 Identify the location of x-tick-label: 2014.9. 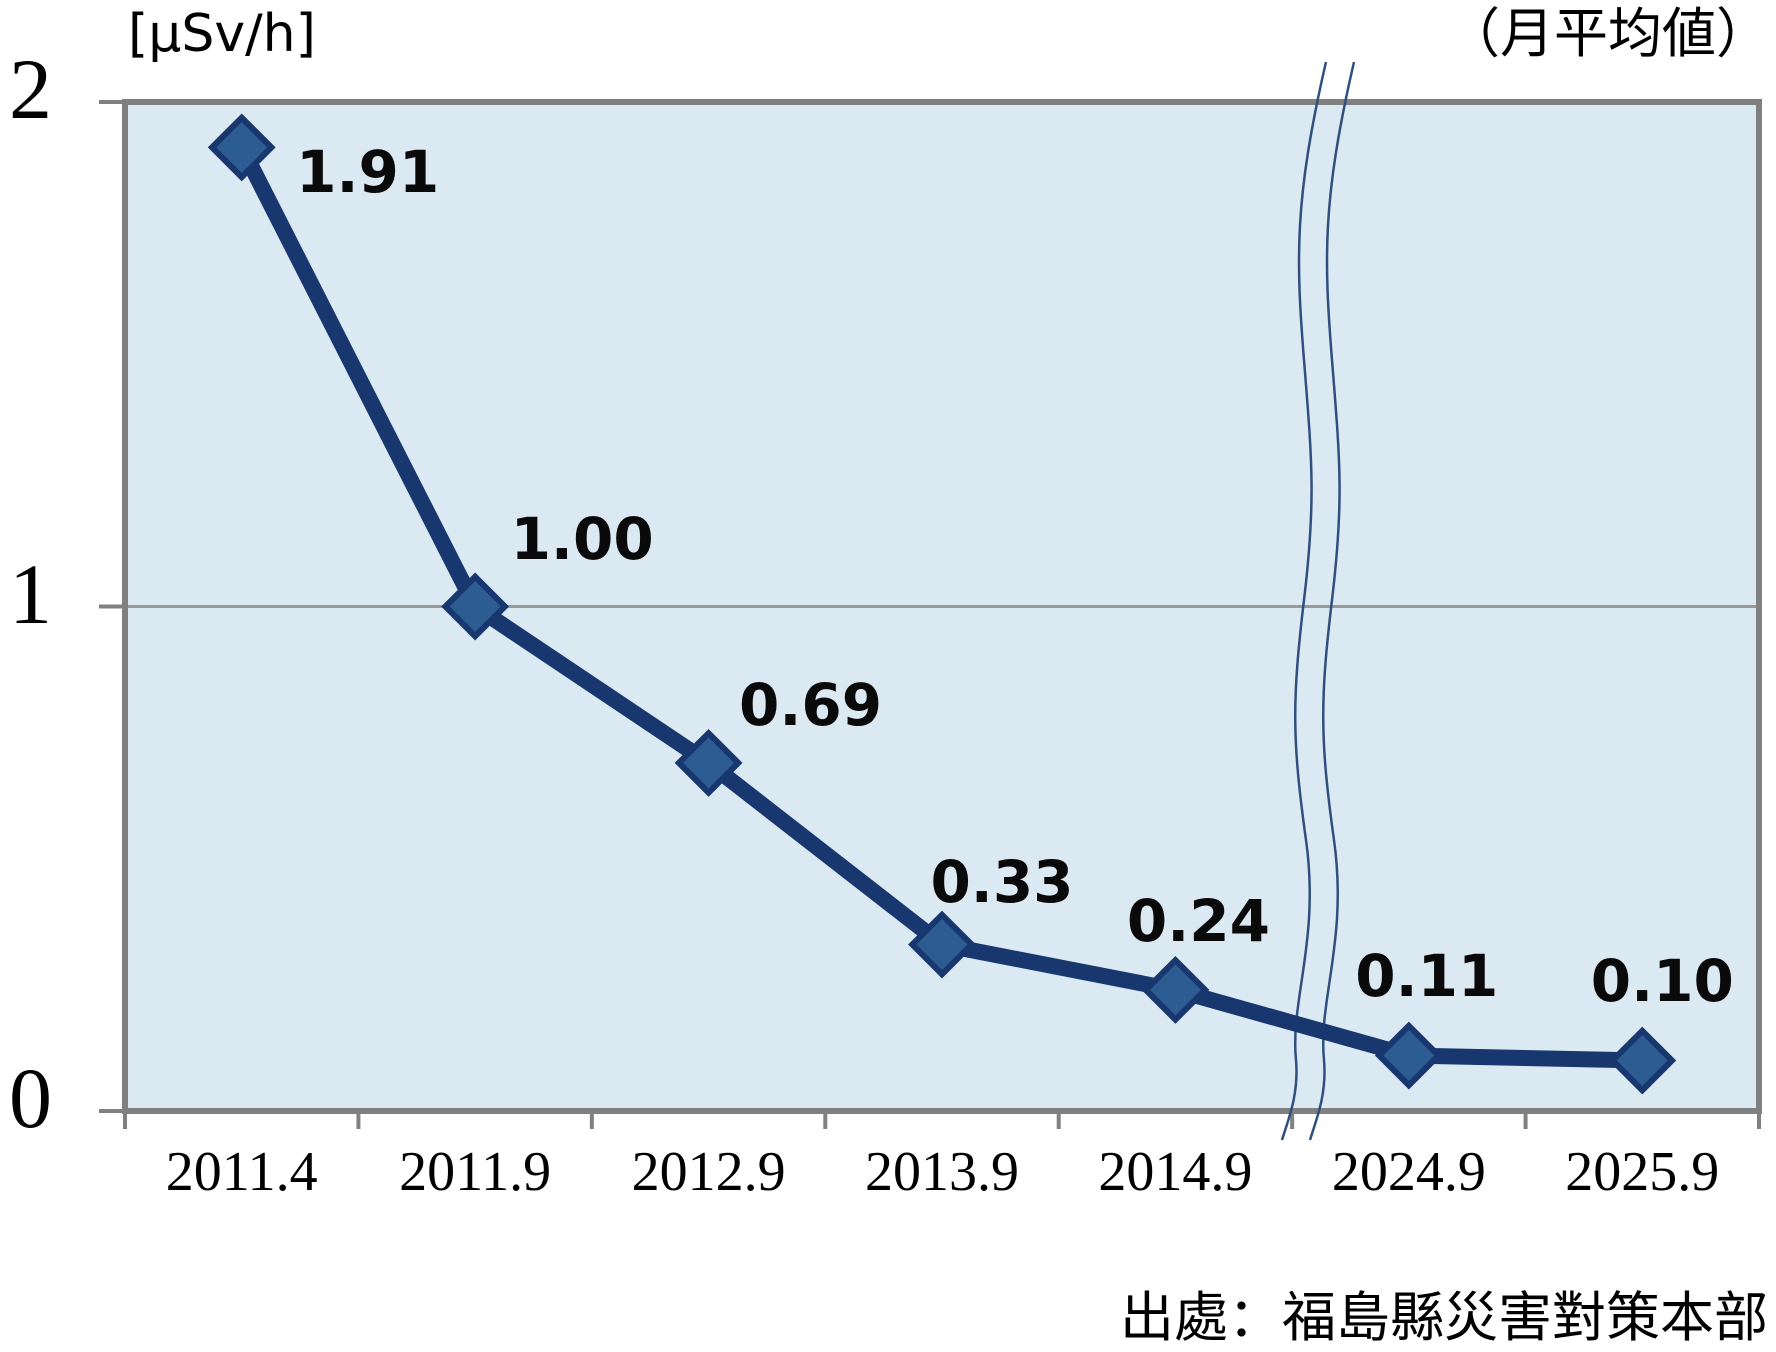
(1175, 1172).